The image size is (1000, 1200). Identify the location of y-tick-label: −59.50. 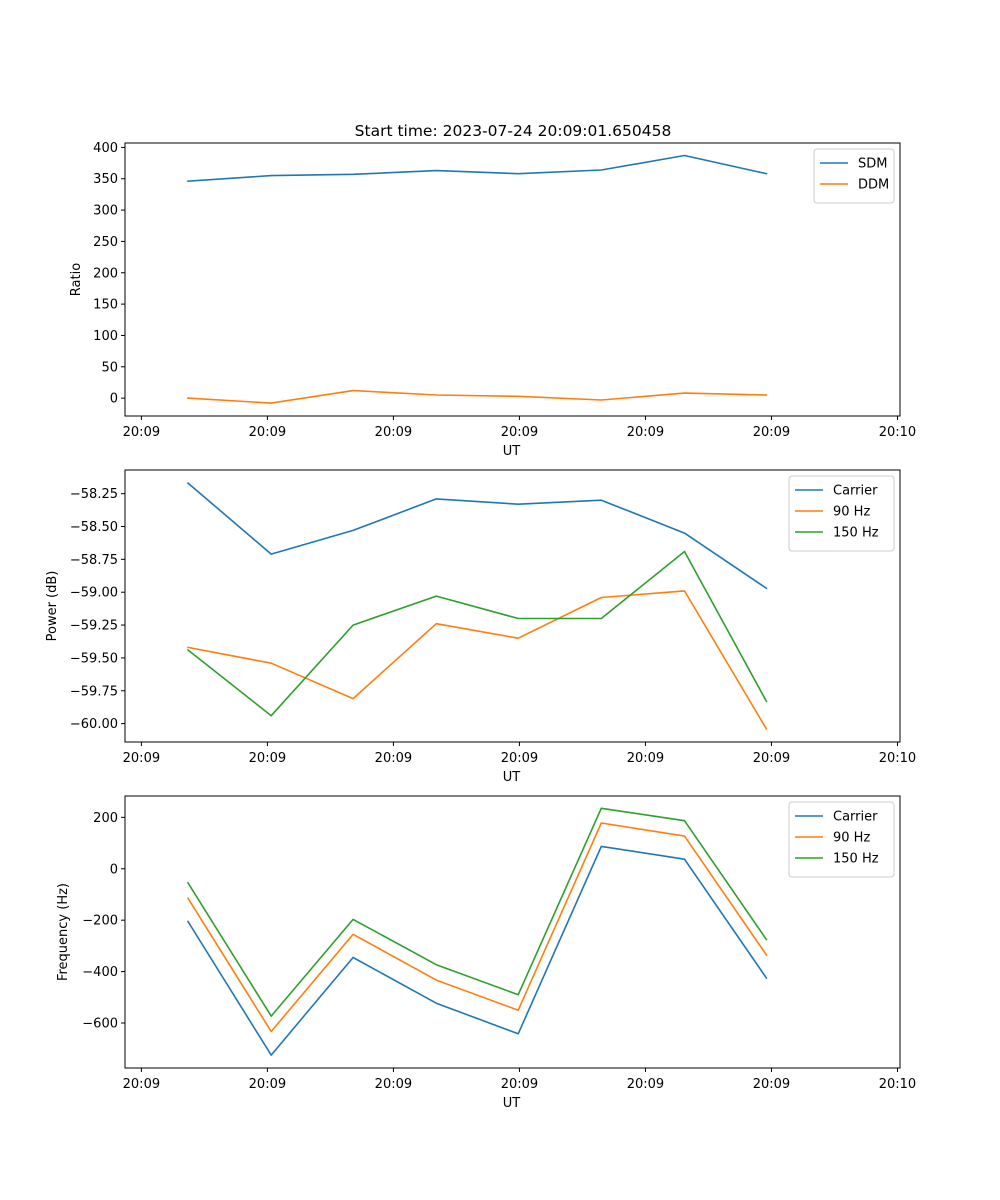
(94, 658).